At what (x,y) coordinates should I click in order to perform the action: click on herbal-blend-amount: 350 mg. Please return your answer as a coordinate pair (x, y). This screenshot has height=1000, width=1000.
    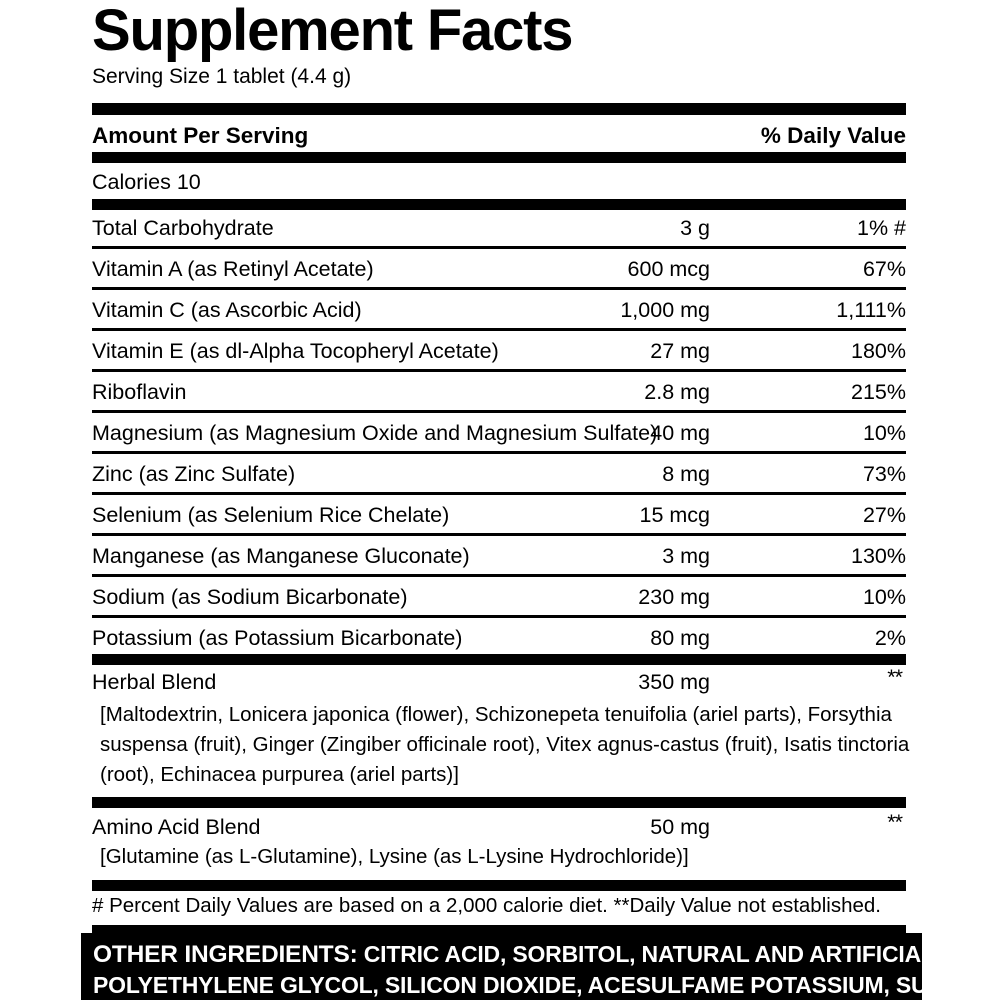
    Looking at the image, I should click on (674, 682).